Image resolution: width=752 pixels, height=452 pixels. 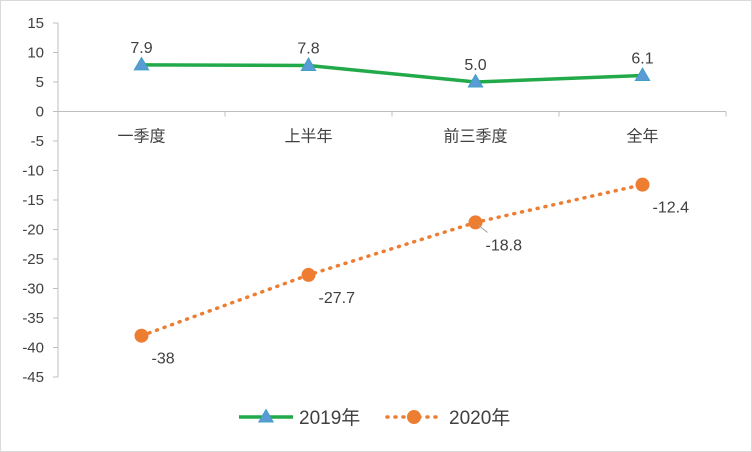 I want to click on y-tick-label: 0, so click(x=40, y=112).